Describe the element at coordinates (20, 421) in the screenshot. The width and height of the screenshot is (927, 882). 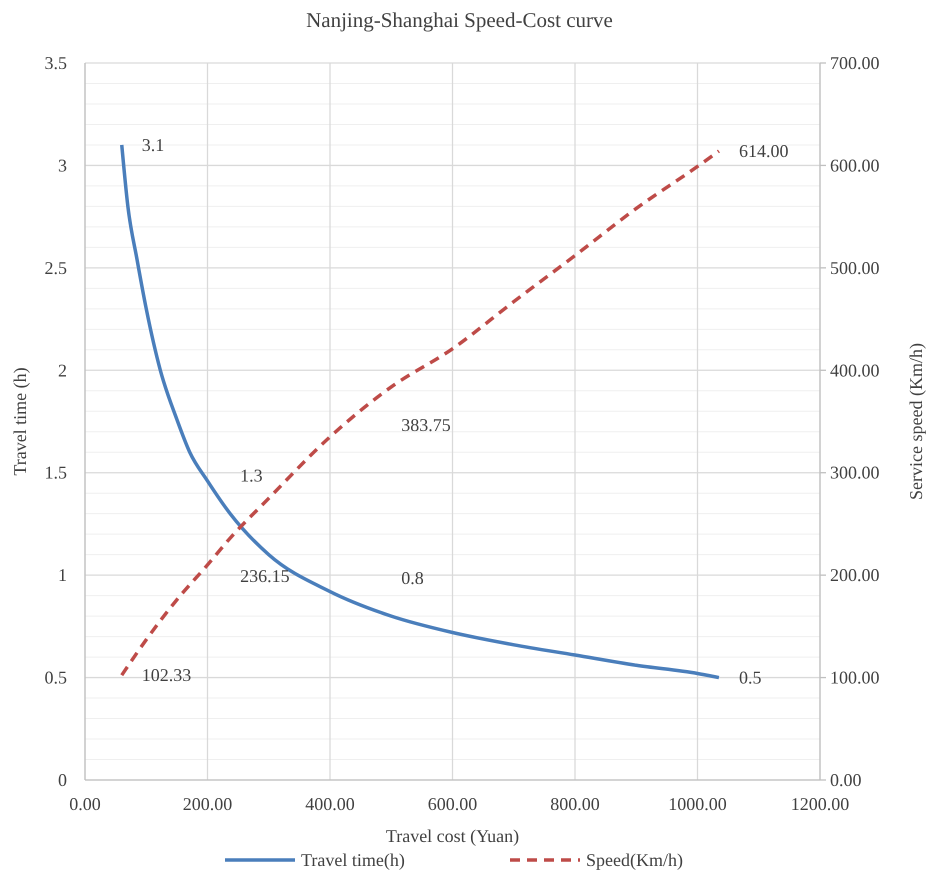
I see `y-axis-title: Travel time (h)` at that location.